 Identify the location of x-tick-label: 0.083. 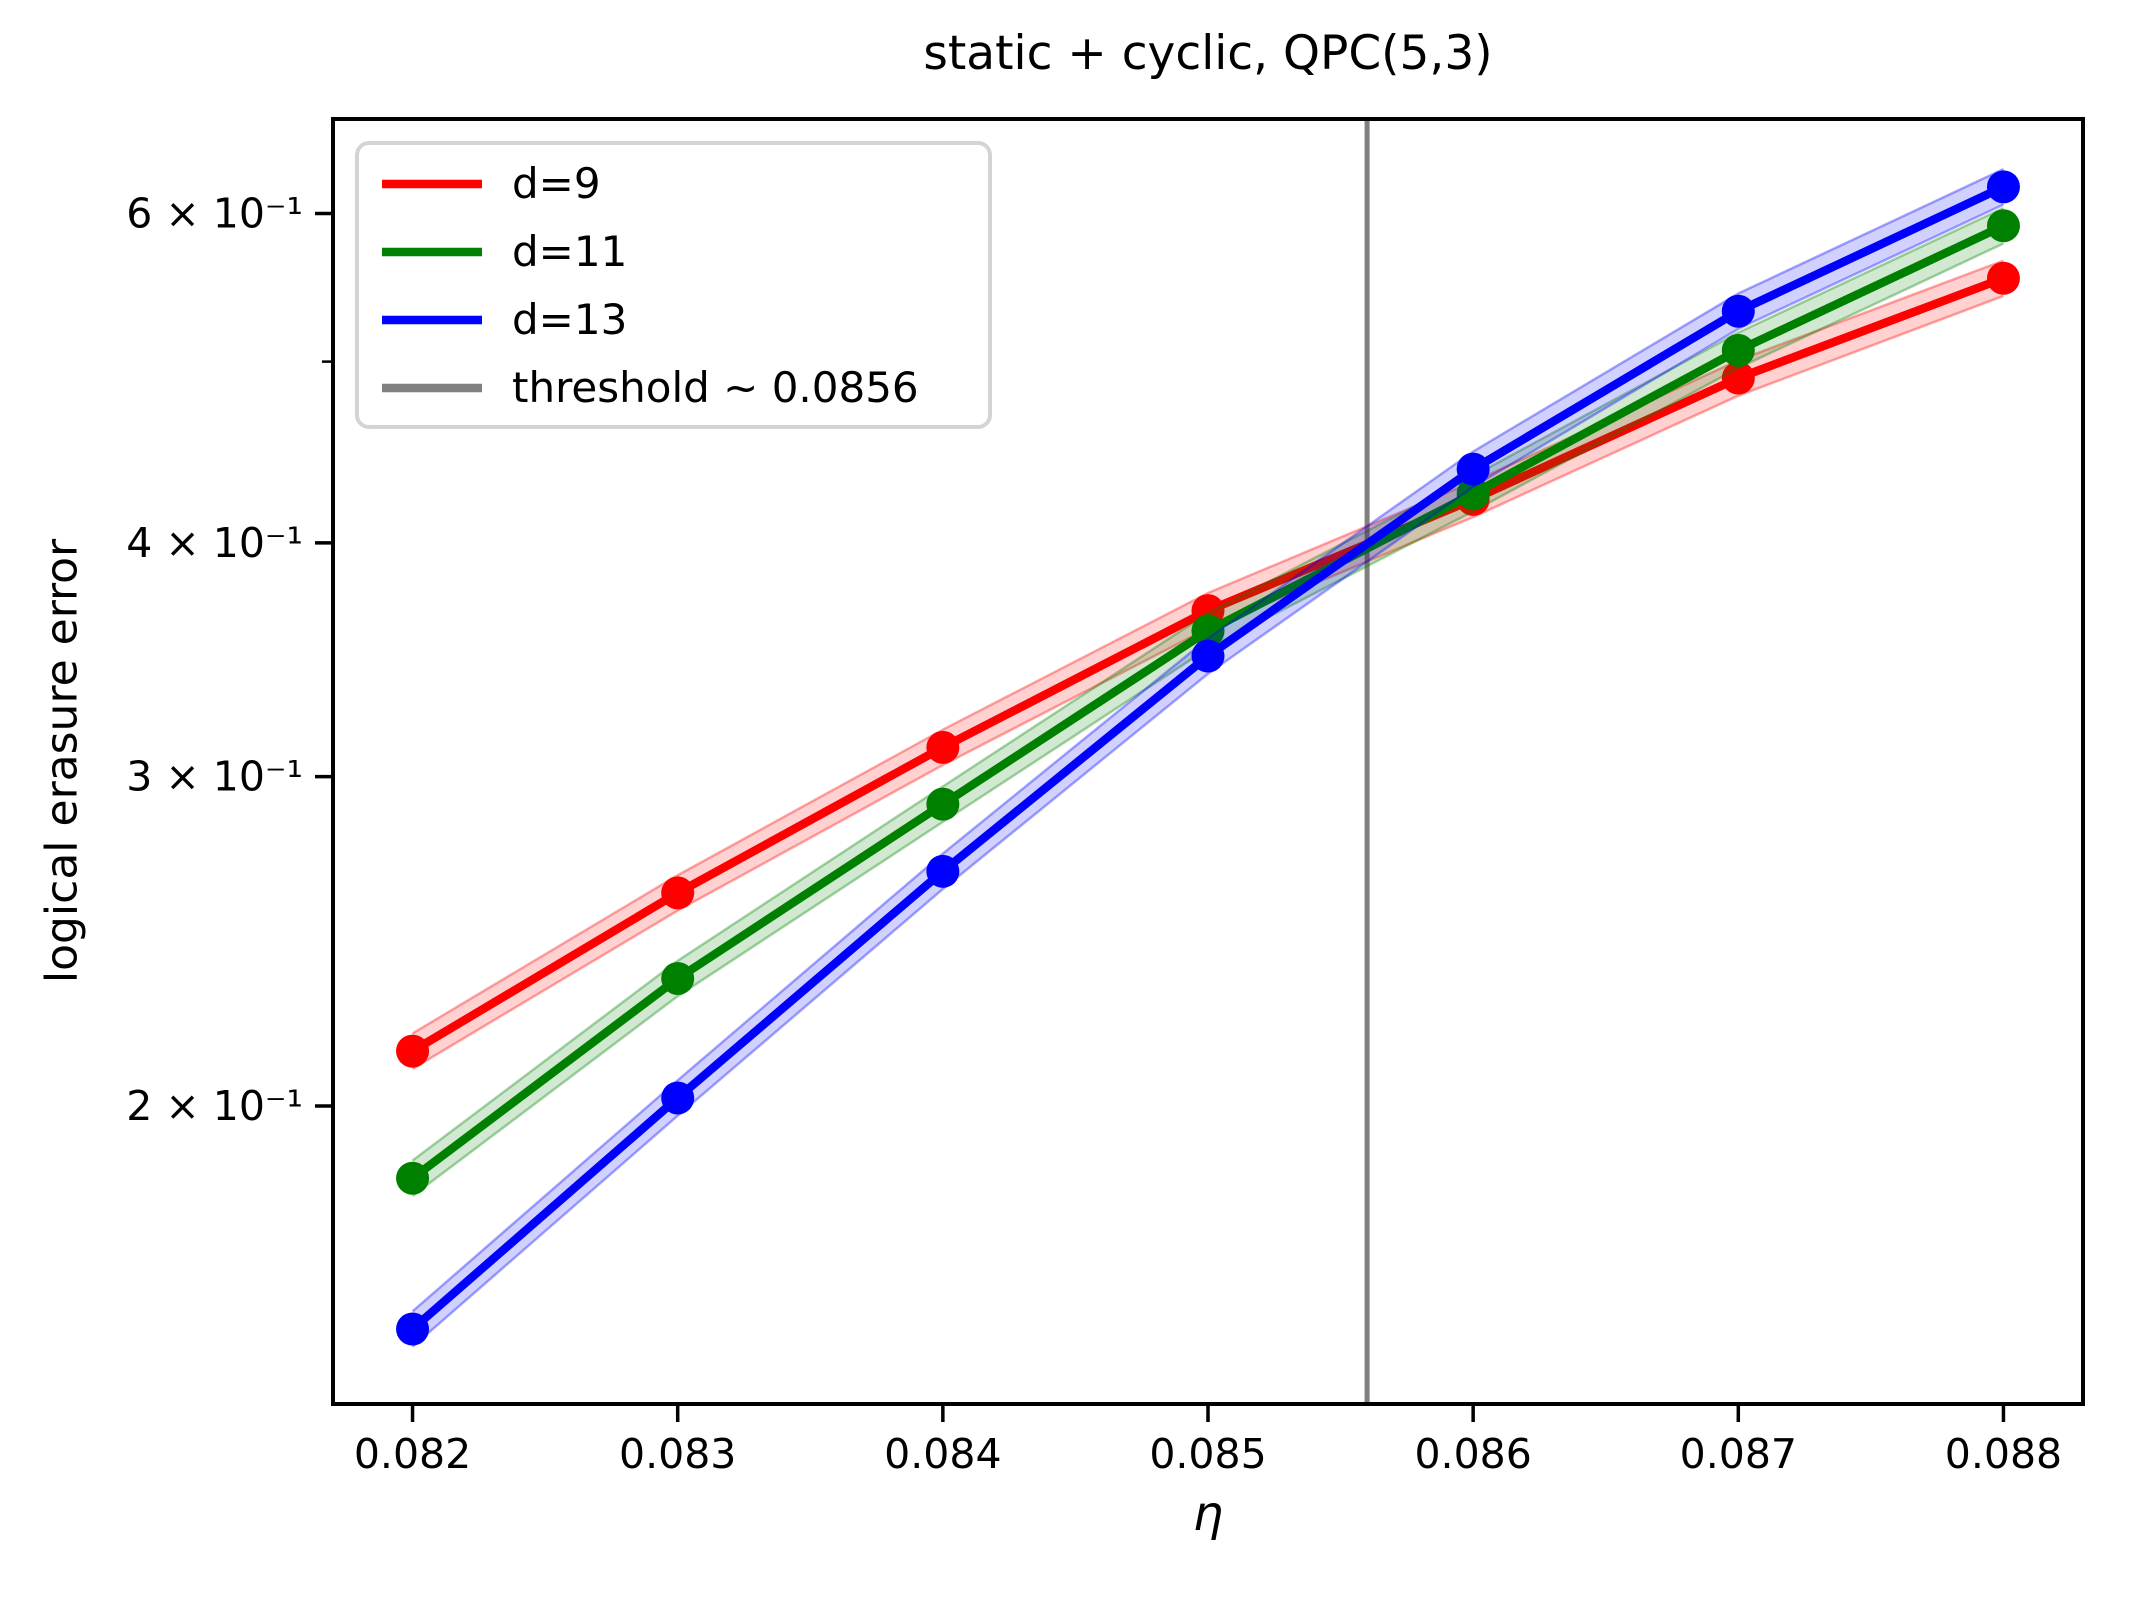
(677, 1454).